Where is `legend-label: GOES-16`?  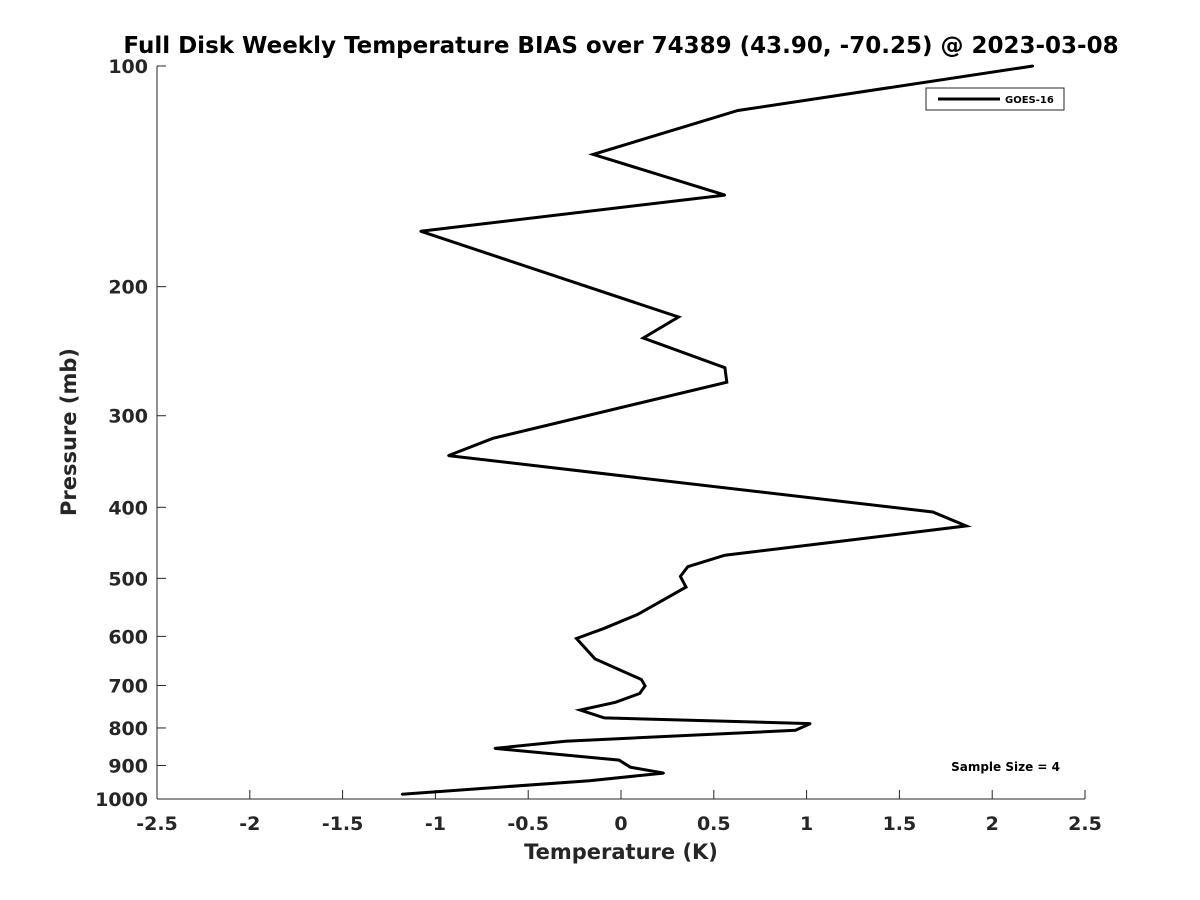
legend-label: GOES-16 is located at coordinates (1029, 100).